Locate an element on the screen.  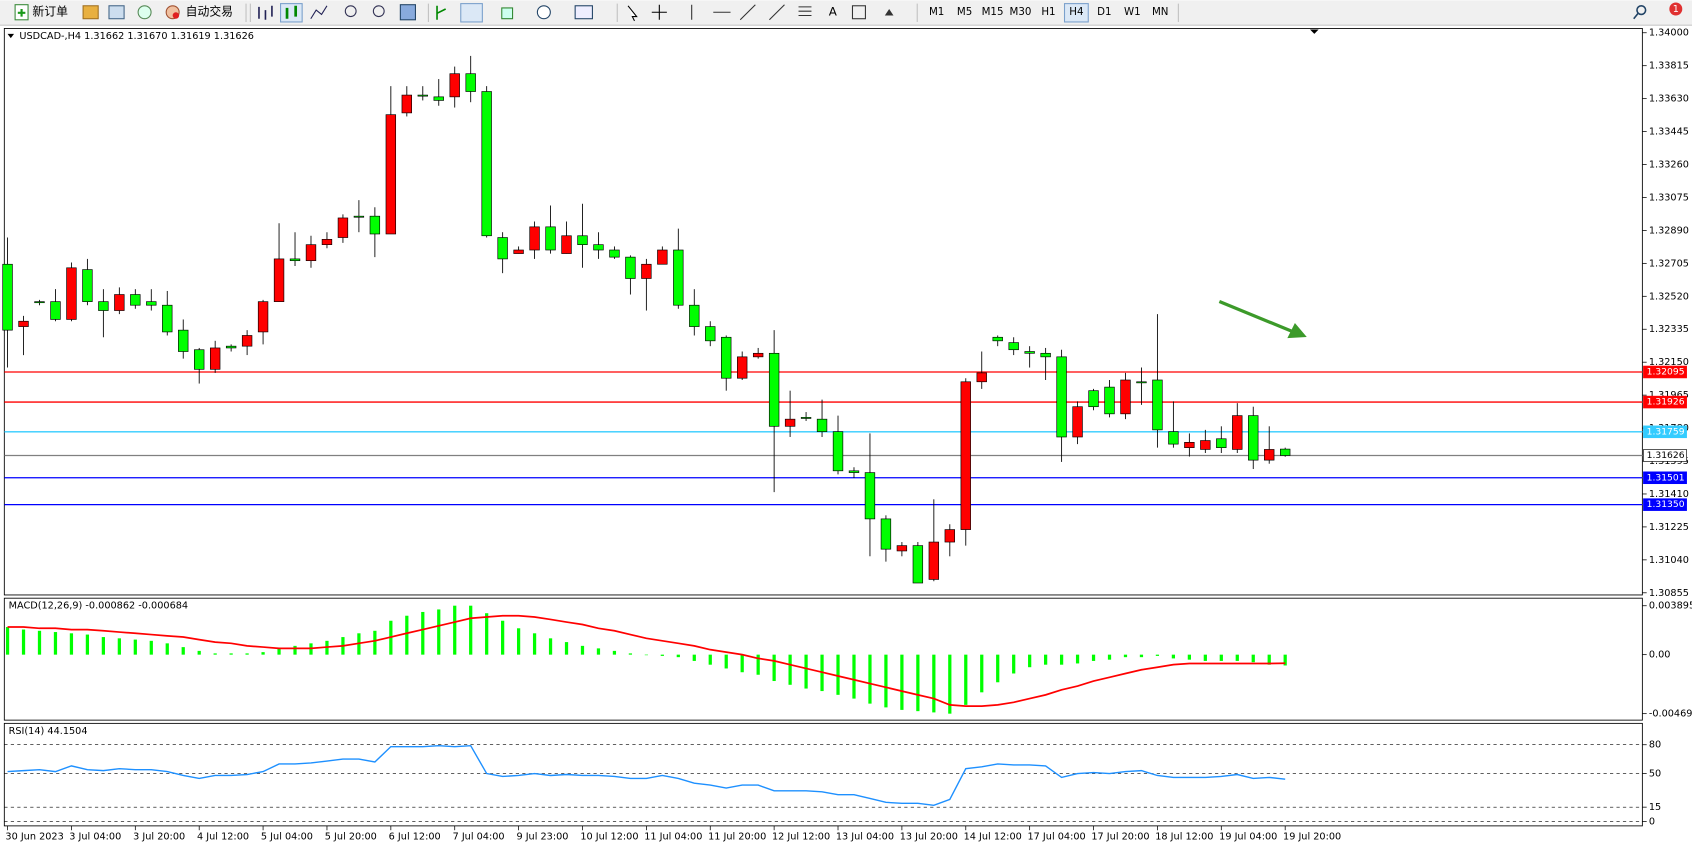
panel-menu-arrow is located at coordinates (11, 36).